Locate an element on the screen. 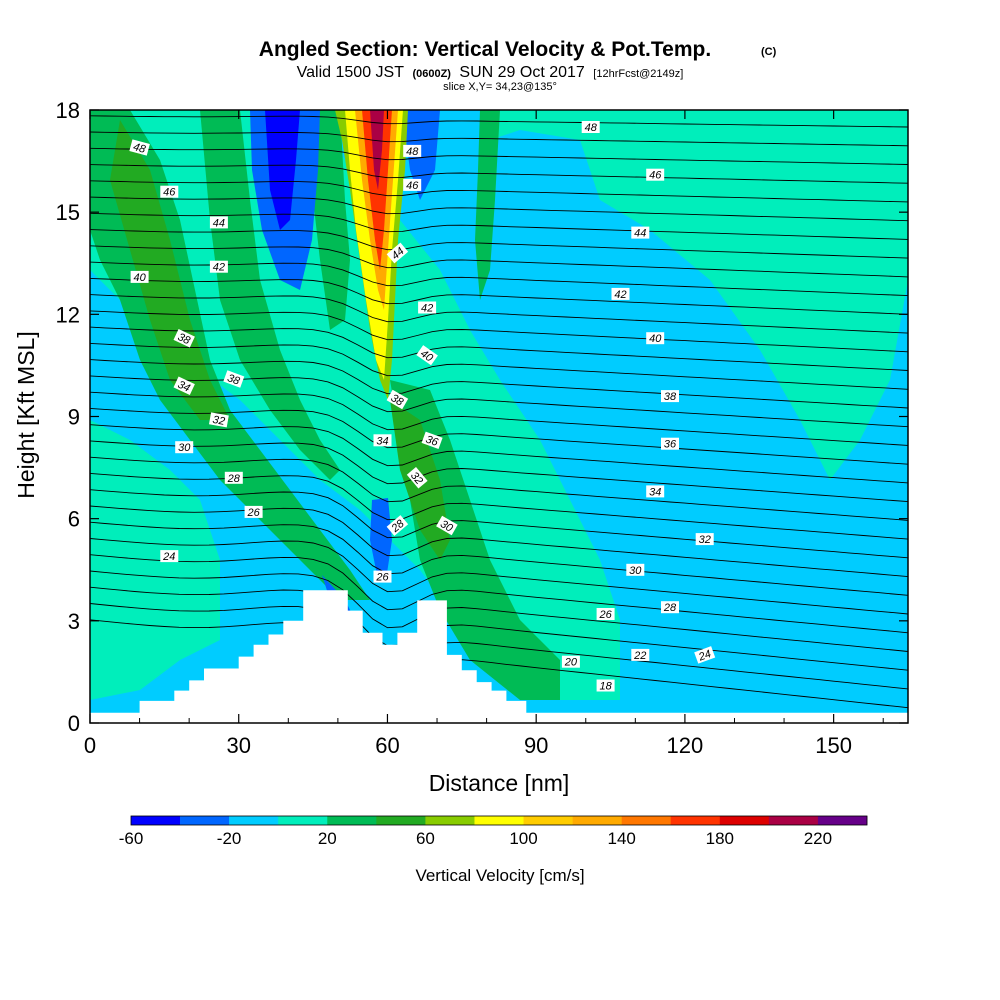  colorbar-tick-label: 140 is located at coordinates (622, 838).